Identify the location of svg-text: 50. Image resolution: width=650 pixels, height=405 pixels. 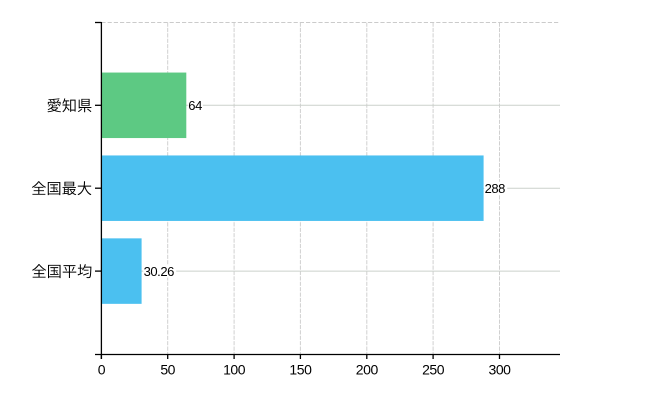
(167, 370).